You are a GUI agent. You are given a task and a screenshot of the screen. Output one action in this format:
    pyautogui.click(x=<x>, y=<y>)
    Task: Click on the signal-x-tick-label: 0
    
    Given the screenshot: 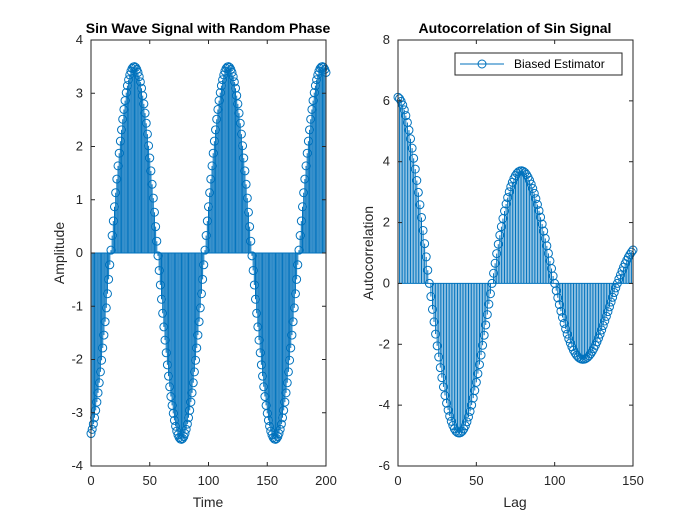 What is the action you would take?
    pyautogui.click(x=90, y=480)
    